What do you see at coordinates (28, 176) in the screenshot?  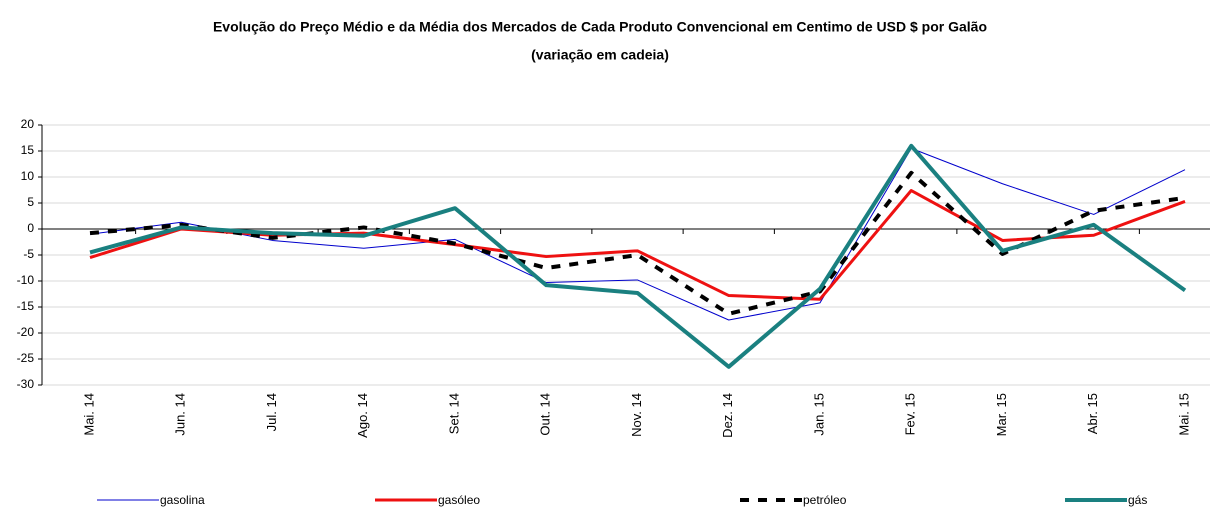 I see `y-tick-label: 10` at bounding box center [28, 176].